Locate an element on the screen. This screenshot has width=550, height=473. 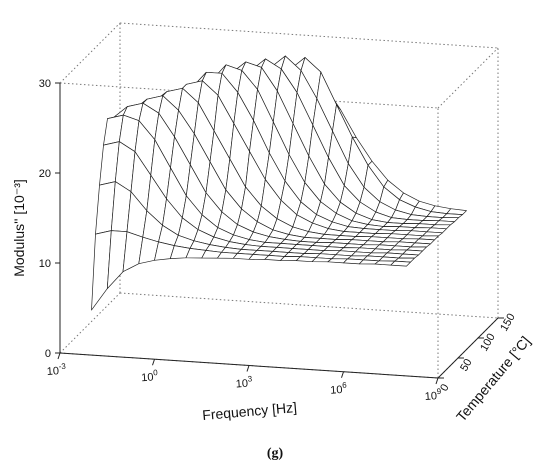
figure-caption: (g) is located at coordinates (275, 453).